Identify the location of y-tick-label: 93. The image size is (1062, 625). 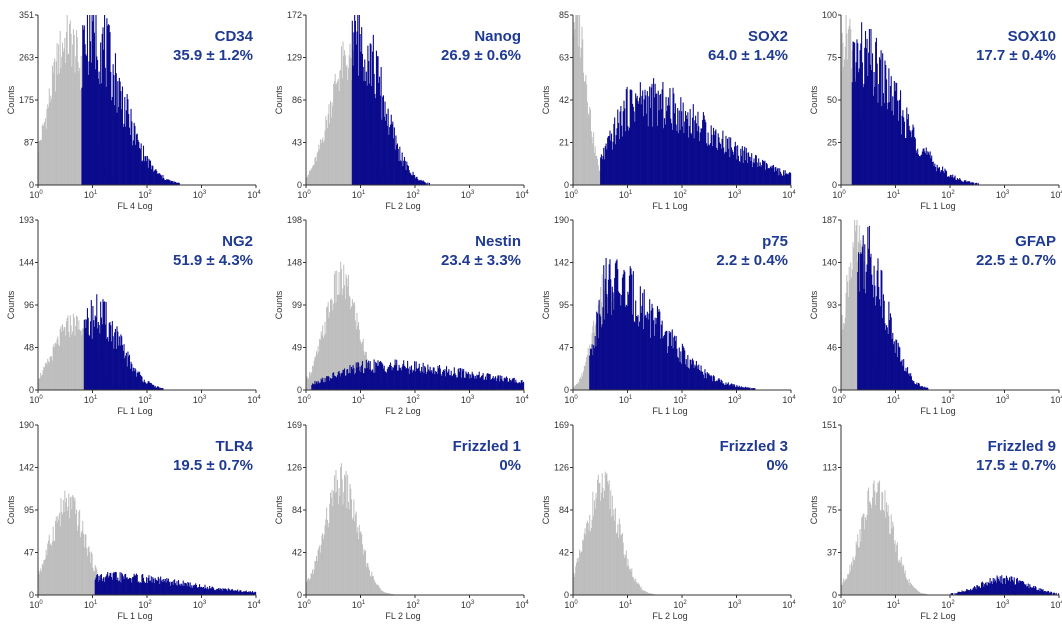
(832, 305).